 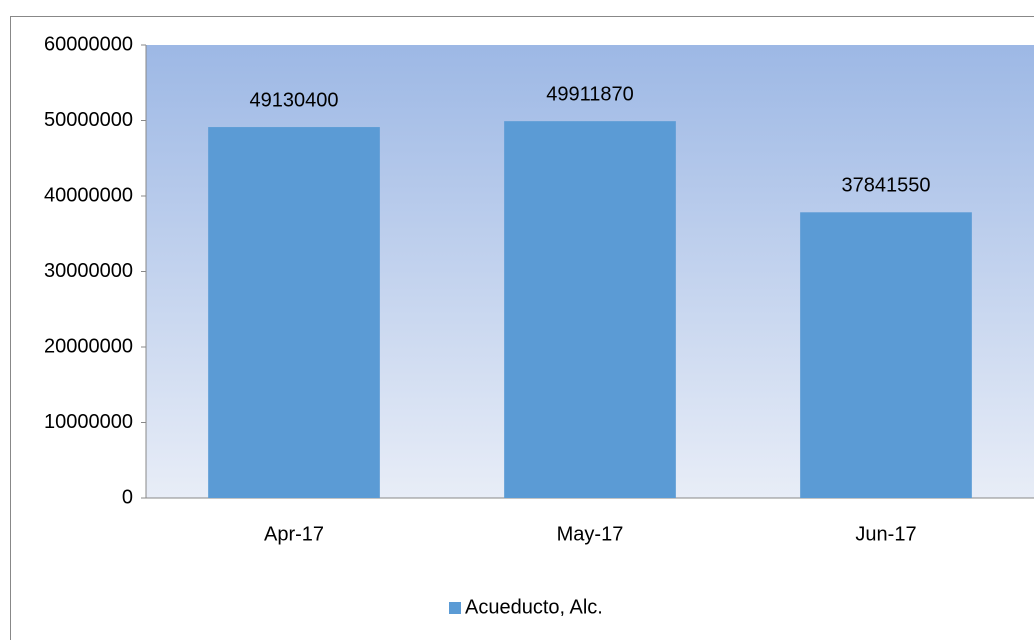 I want to click on y-tick-label: 30000000, so click(x=88, y=271).